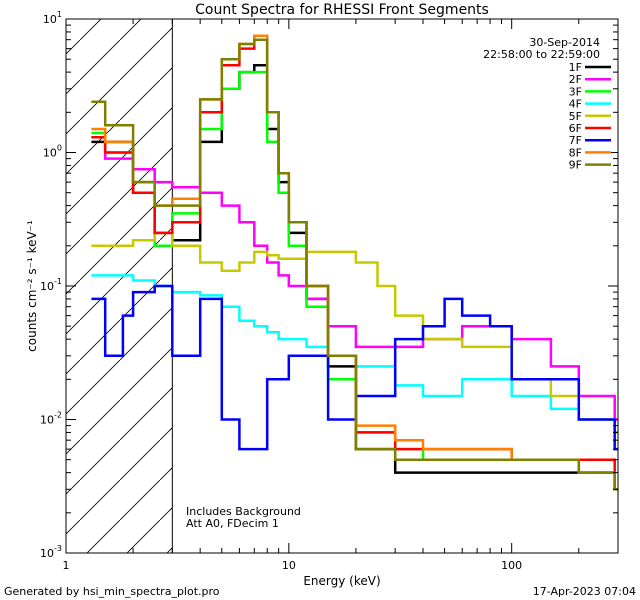 This screenshot has height=600, width=640. I want to click on legend-date: 30-Sep-2014, so click(564, 42).